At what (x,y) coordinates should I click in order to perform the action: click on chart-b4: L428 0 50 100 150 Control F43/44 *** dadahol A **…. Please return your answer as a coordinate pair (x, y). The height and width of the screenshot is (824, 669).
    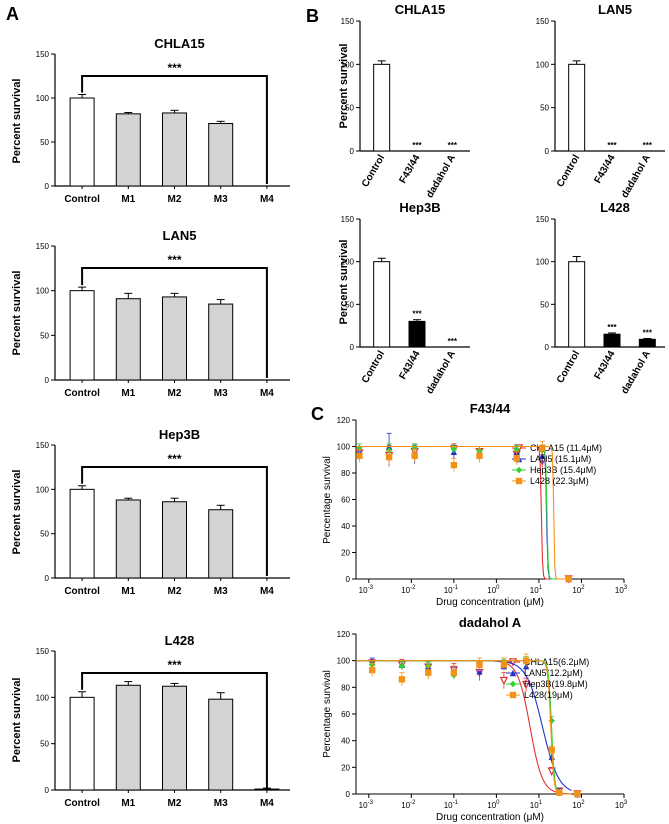
    Looking at the image, I should click on (600, 298).